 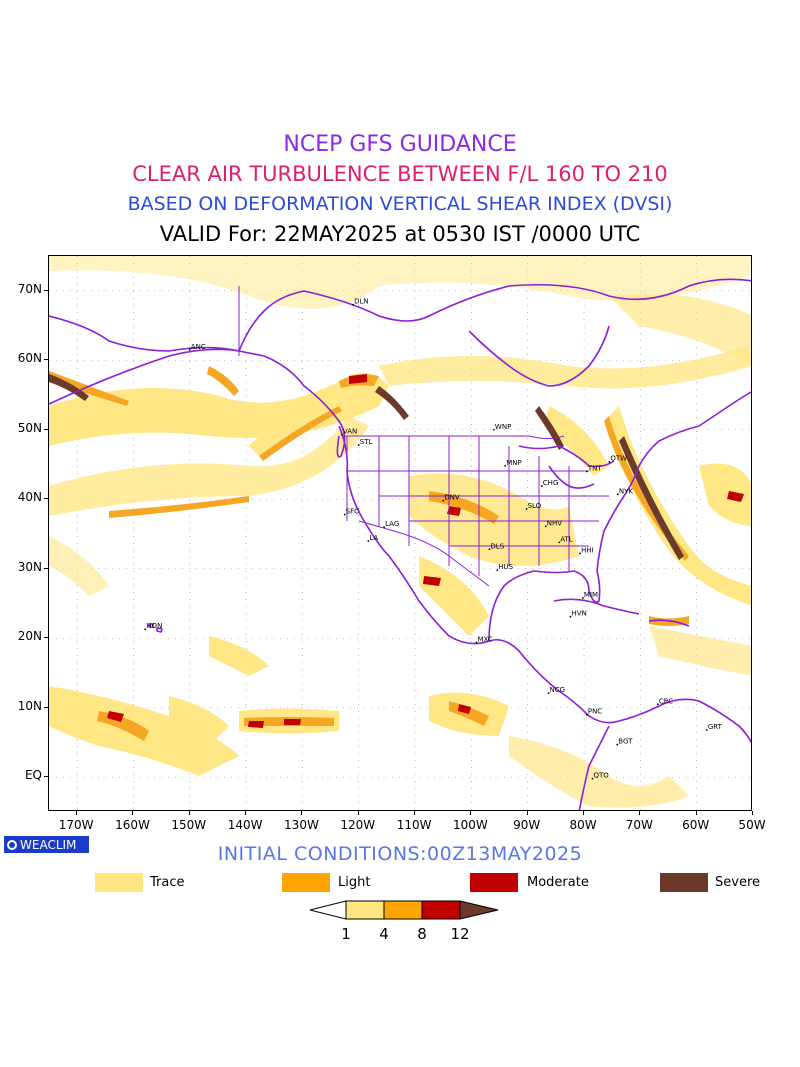 I want to click on longitude-label: 160W, so click(x=132, y=825).